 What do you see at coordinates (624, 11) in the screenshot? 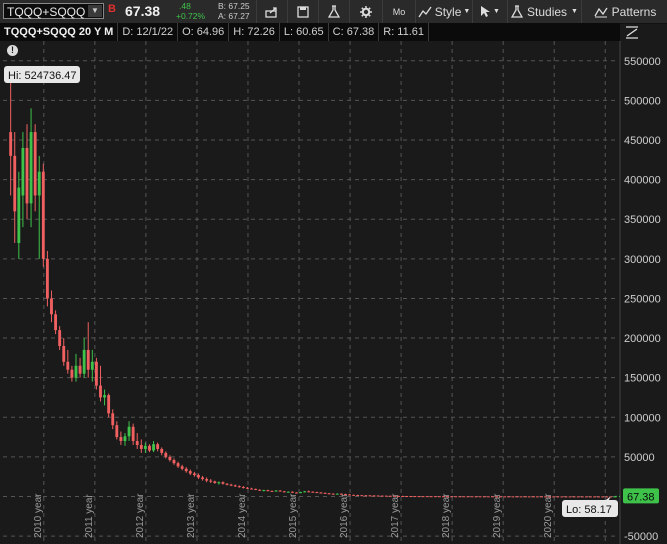
I see `patterns-button: Patterns` at bounding box center [624, 11].